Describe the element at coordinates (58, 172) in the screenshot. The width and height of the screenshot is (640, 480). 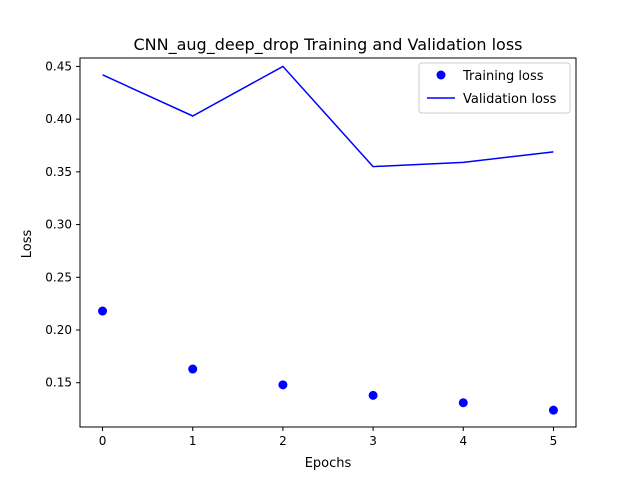
I see `y-tick-label: 0.35` at that location.